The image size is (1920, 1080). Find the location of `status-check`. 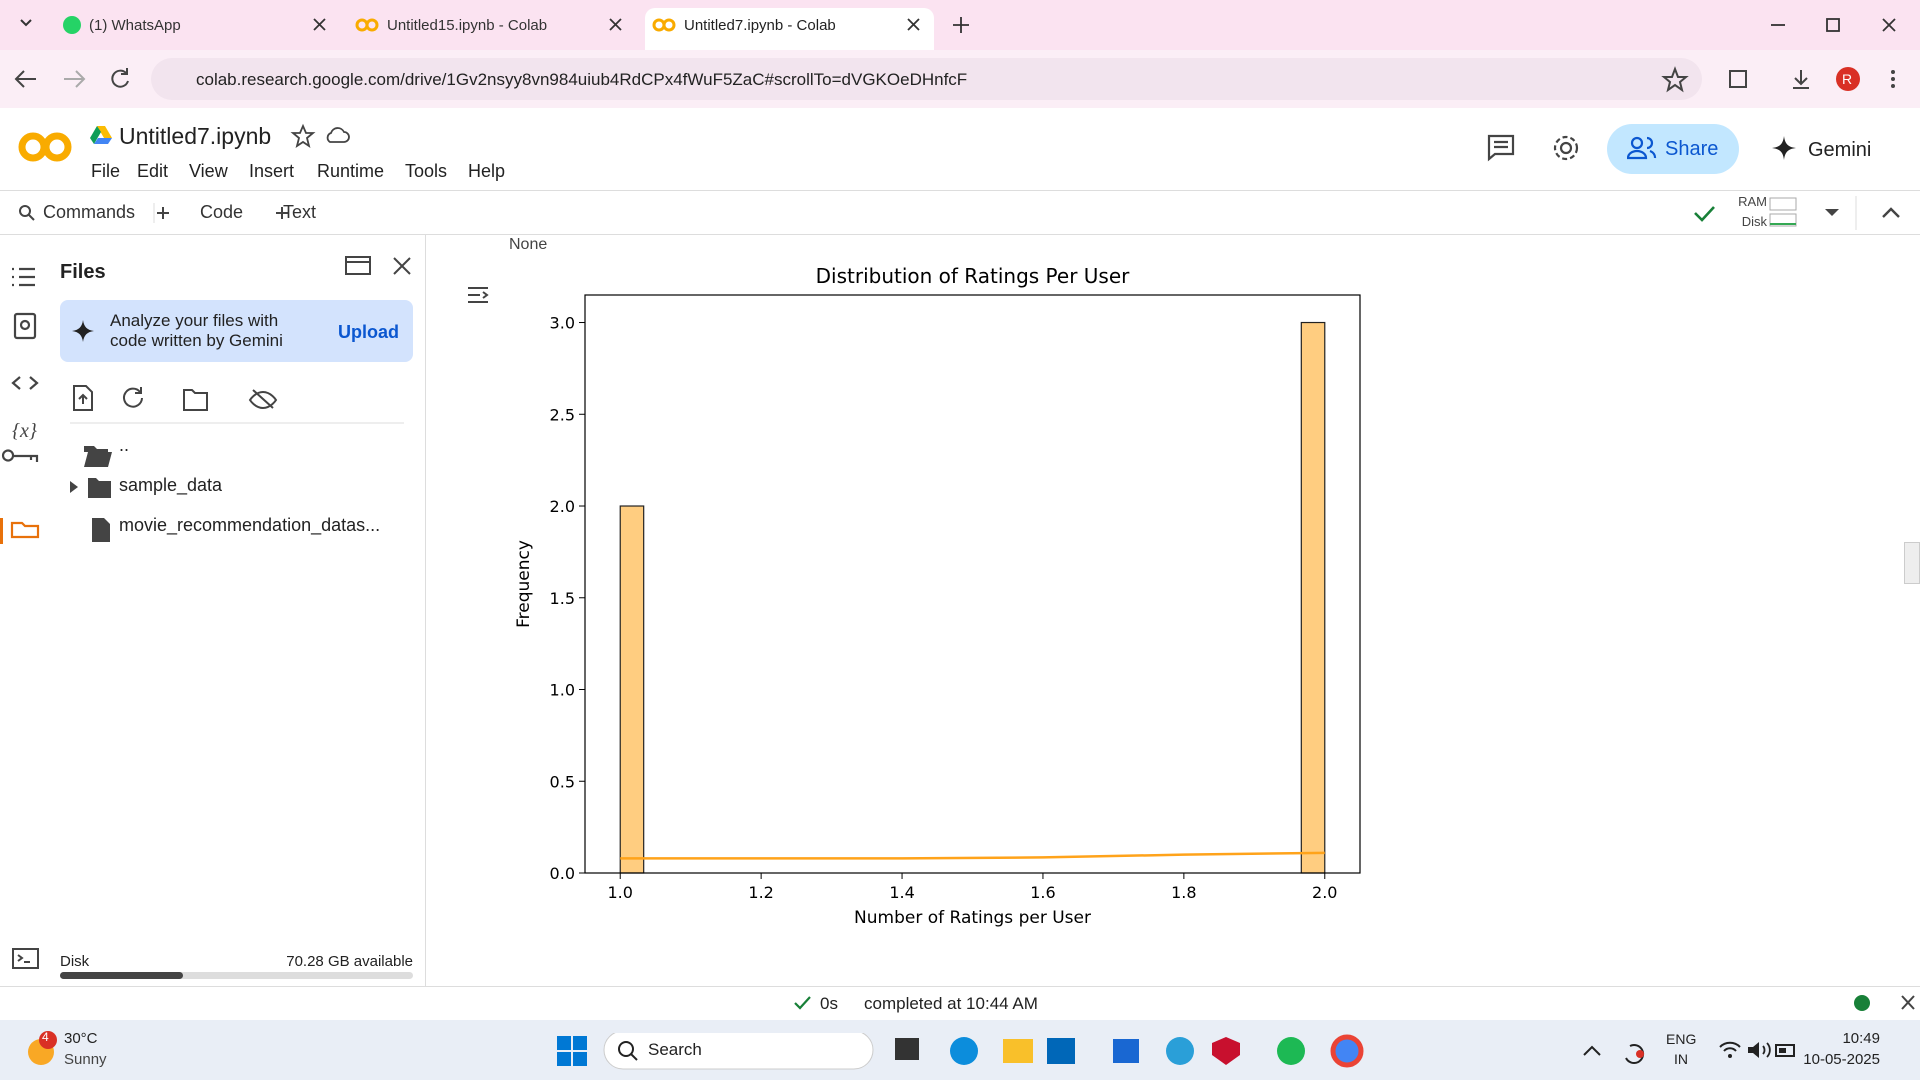

status-check is located at coordinates (802, 1003).